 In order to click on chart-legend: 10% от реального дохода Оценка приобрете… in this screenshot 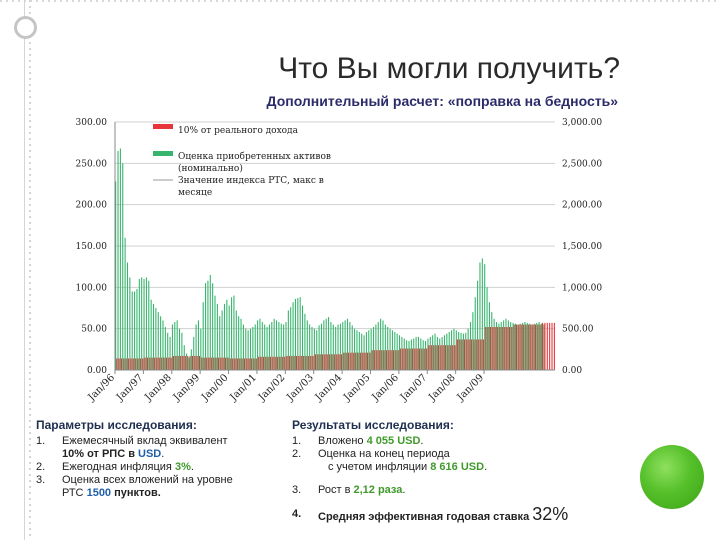, I will do `click(242, 161)`.